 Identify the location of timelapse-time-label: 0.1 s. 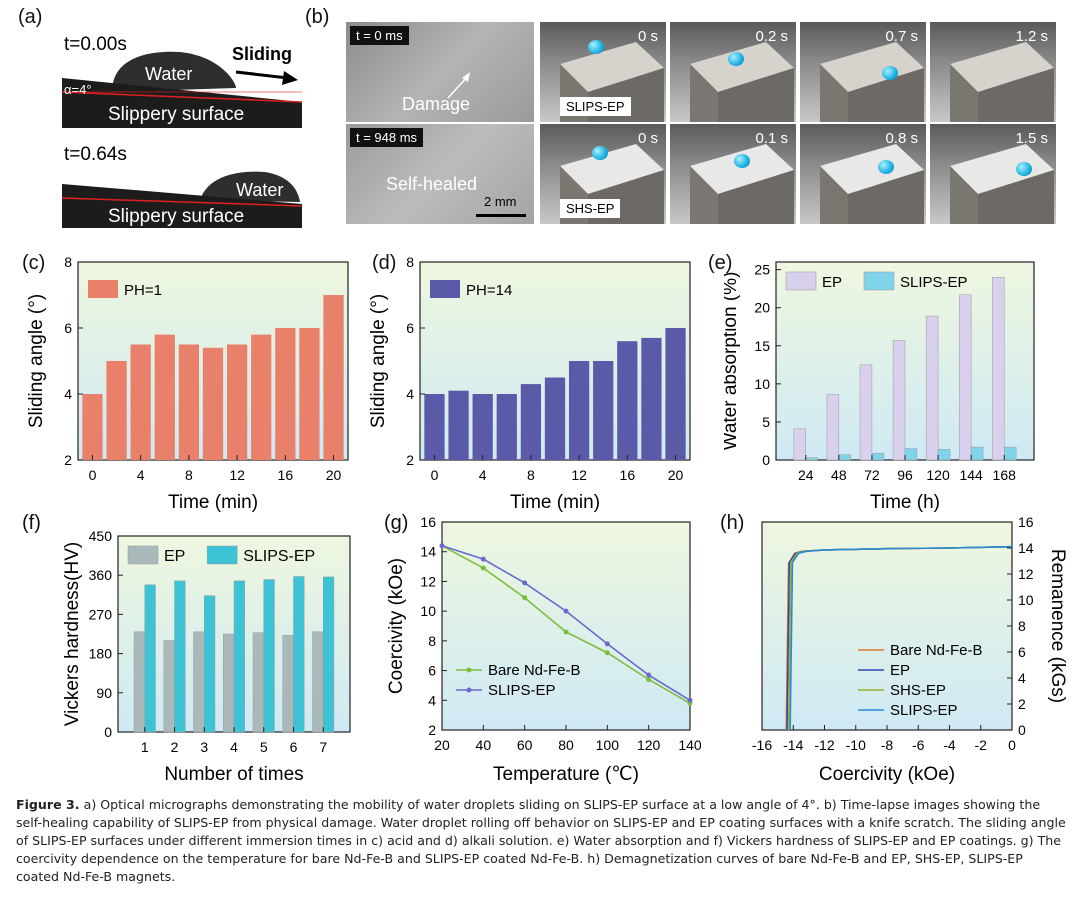
(771, 138).